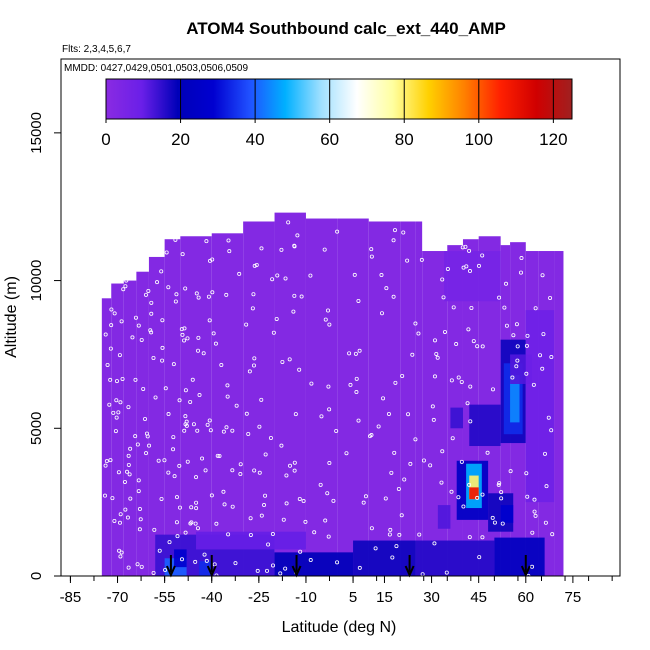 The width and height of the screenshot is (650, 650). Describe the element at coordinates (478, 597) in the screenshot. I see `x-tick-label: 45` at that location.